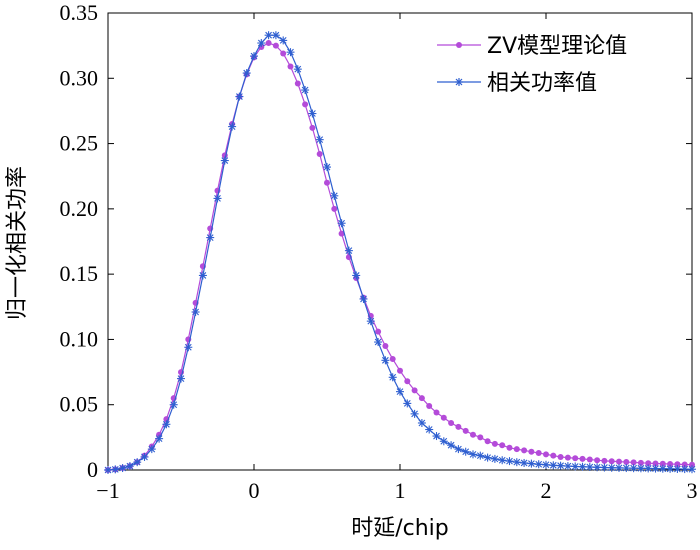 The height and width of the screenshot is (550, 700). I want to click on legend-label-corr: 相关功率值, so click(542, 83).